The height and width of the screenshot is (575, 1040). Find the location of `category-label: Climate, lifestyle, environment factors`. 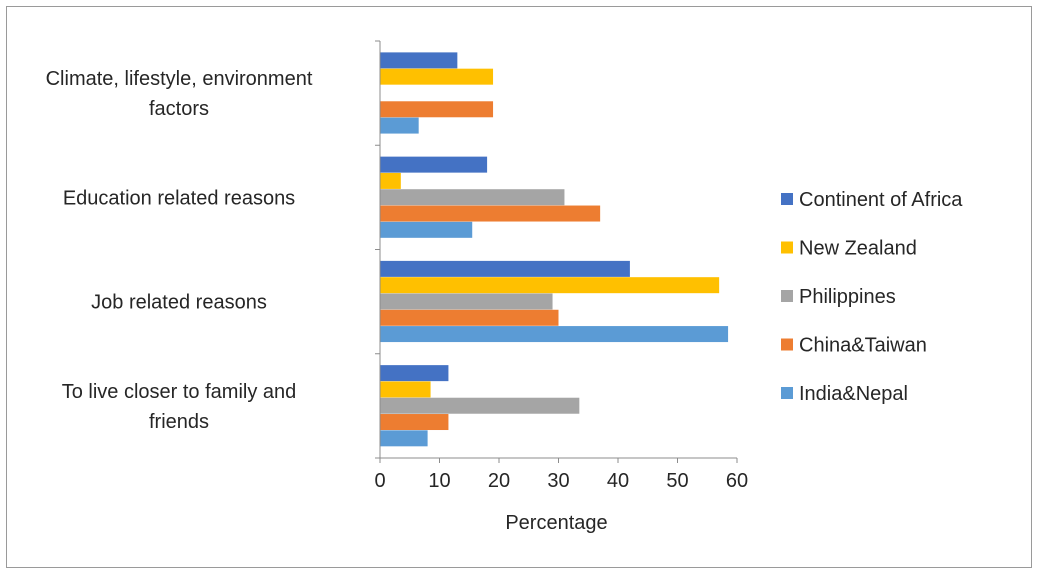

category-label: Climate, lifestyle, environment factors is located at coordinates (179, 94).